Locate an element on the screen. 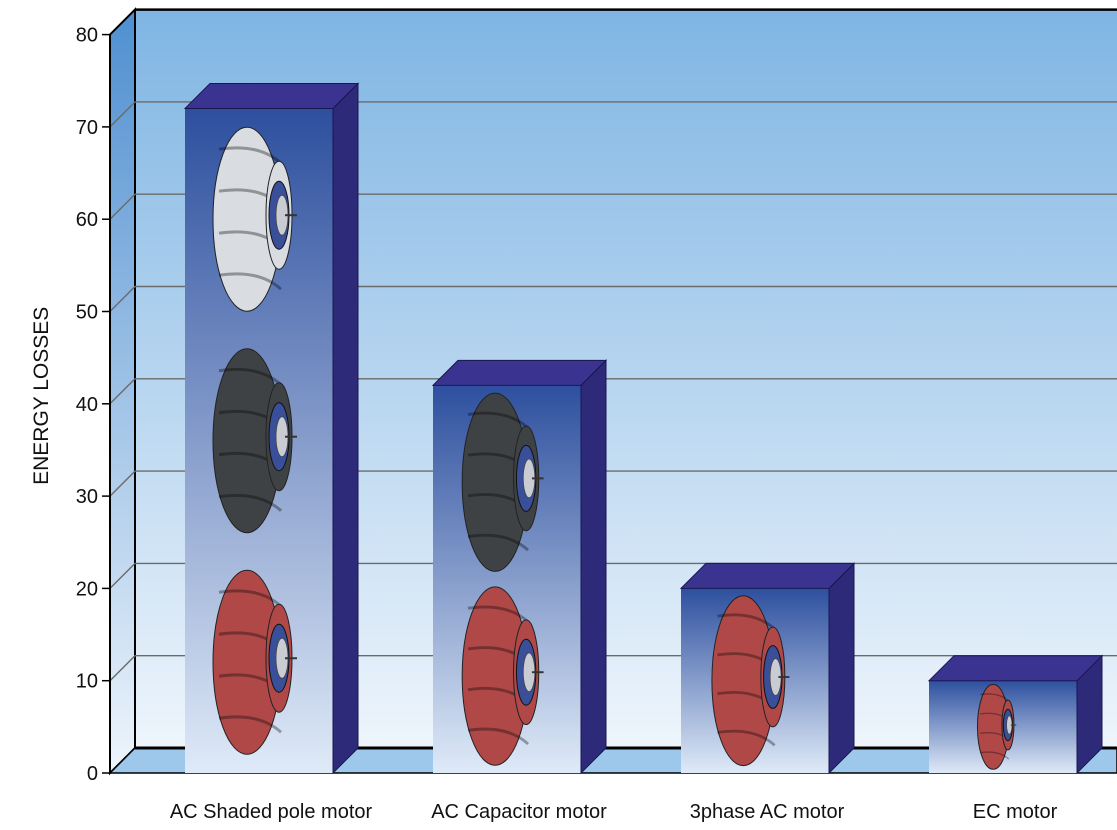  y-tick-label: 10 is located at coordinates (87, 682).